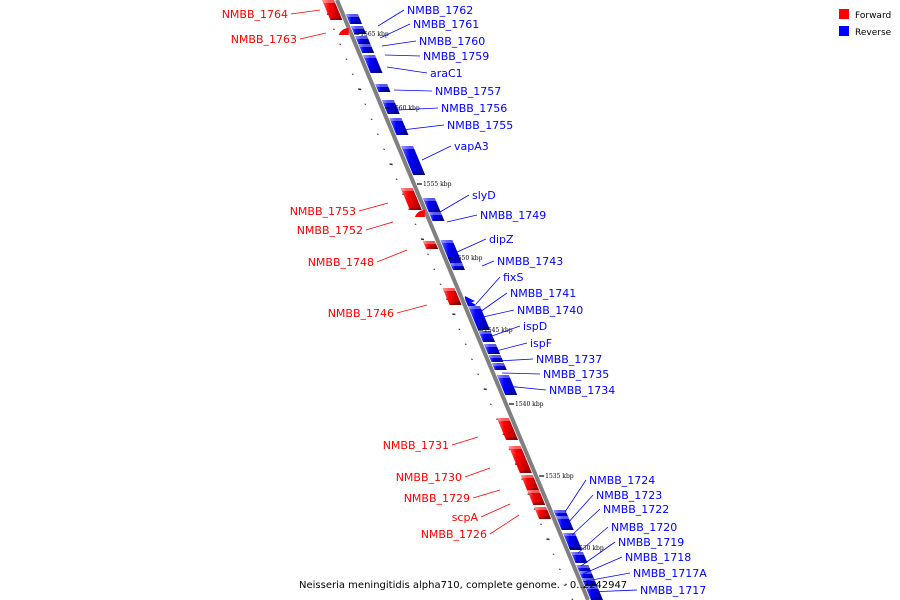 Image resolution: width=900 pixels, height=600 pixels. What do you see at coordinates (470, 246) in the screenshot?
I see `gene-leader-dipz` at bounding box center [470, 246].